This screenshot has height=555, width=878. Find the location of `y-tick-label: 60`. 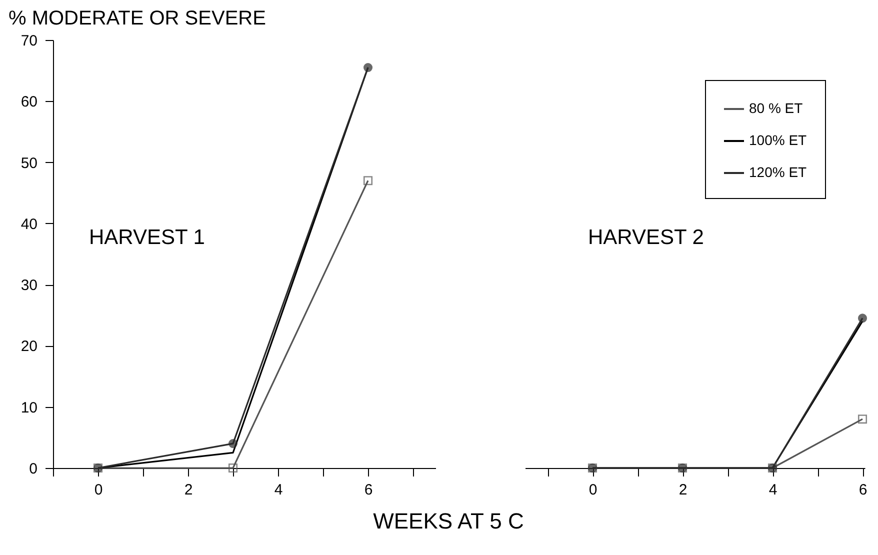

y-tick-label: 60 is located at coordinates (29, 102).